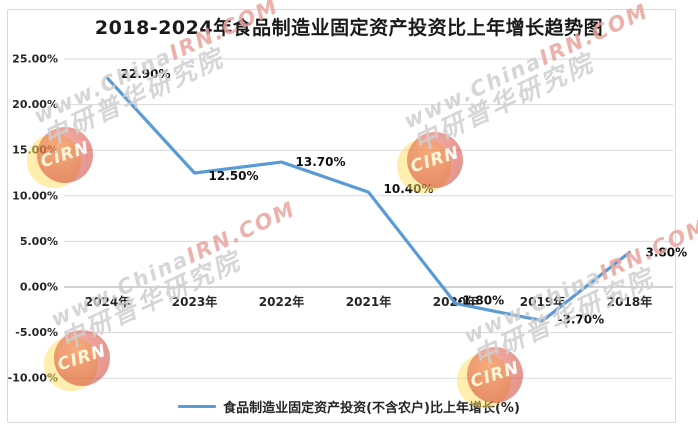 The height and width of the screenshot is (431, 698). I want to click on data-point-label: -3.70%, so click(581, 320).